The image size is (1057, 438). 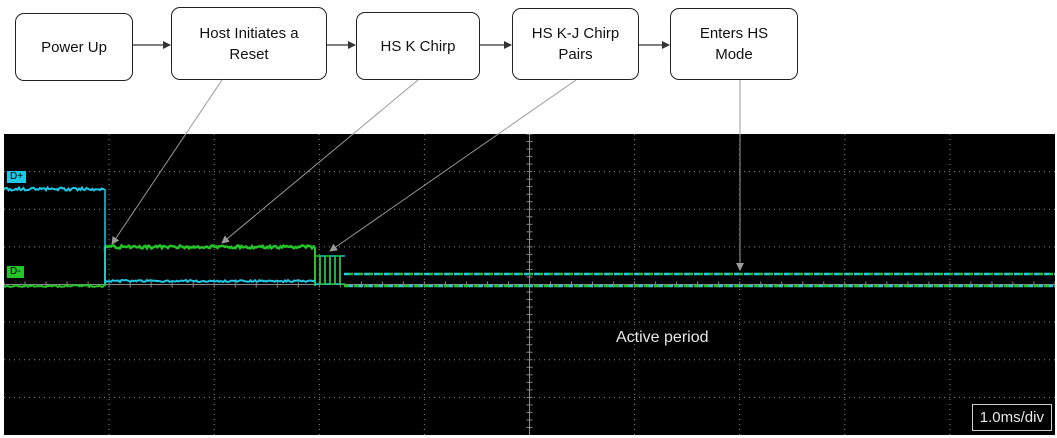 What do you see at coordinates (167, 162) in the screenshot?
I see `pointer-reset` at bounding box center [167, 162].